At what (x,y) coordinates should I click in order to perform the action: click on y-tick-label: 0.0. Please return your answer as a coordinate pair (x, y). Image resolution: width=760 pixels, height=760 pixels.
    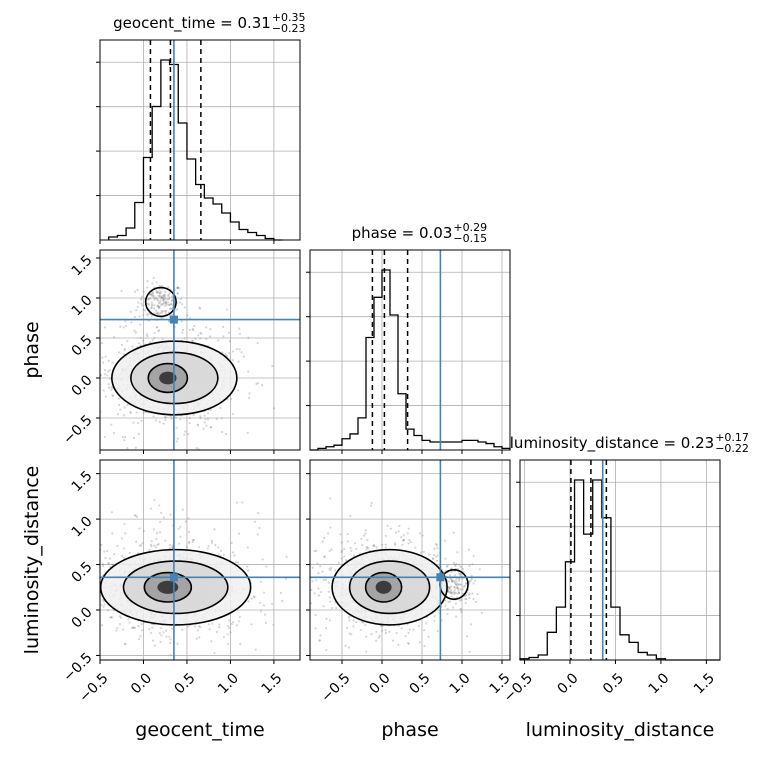
    Looking at the image, I should click on (82, 385).